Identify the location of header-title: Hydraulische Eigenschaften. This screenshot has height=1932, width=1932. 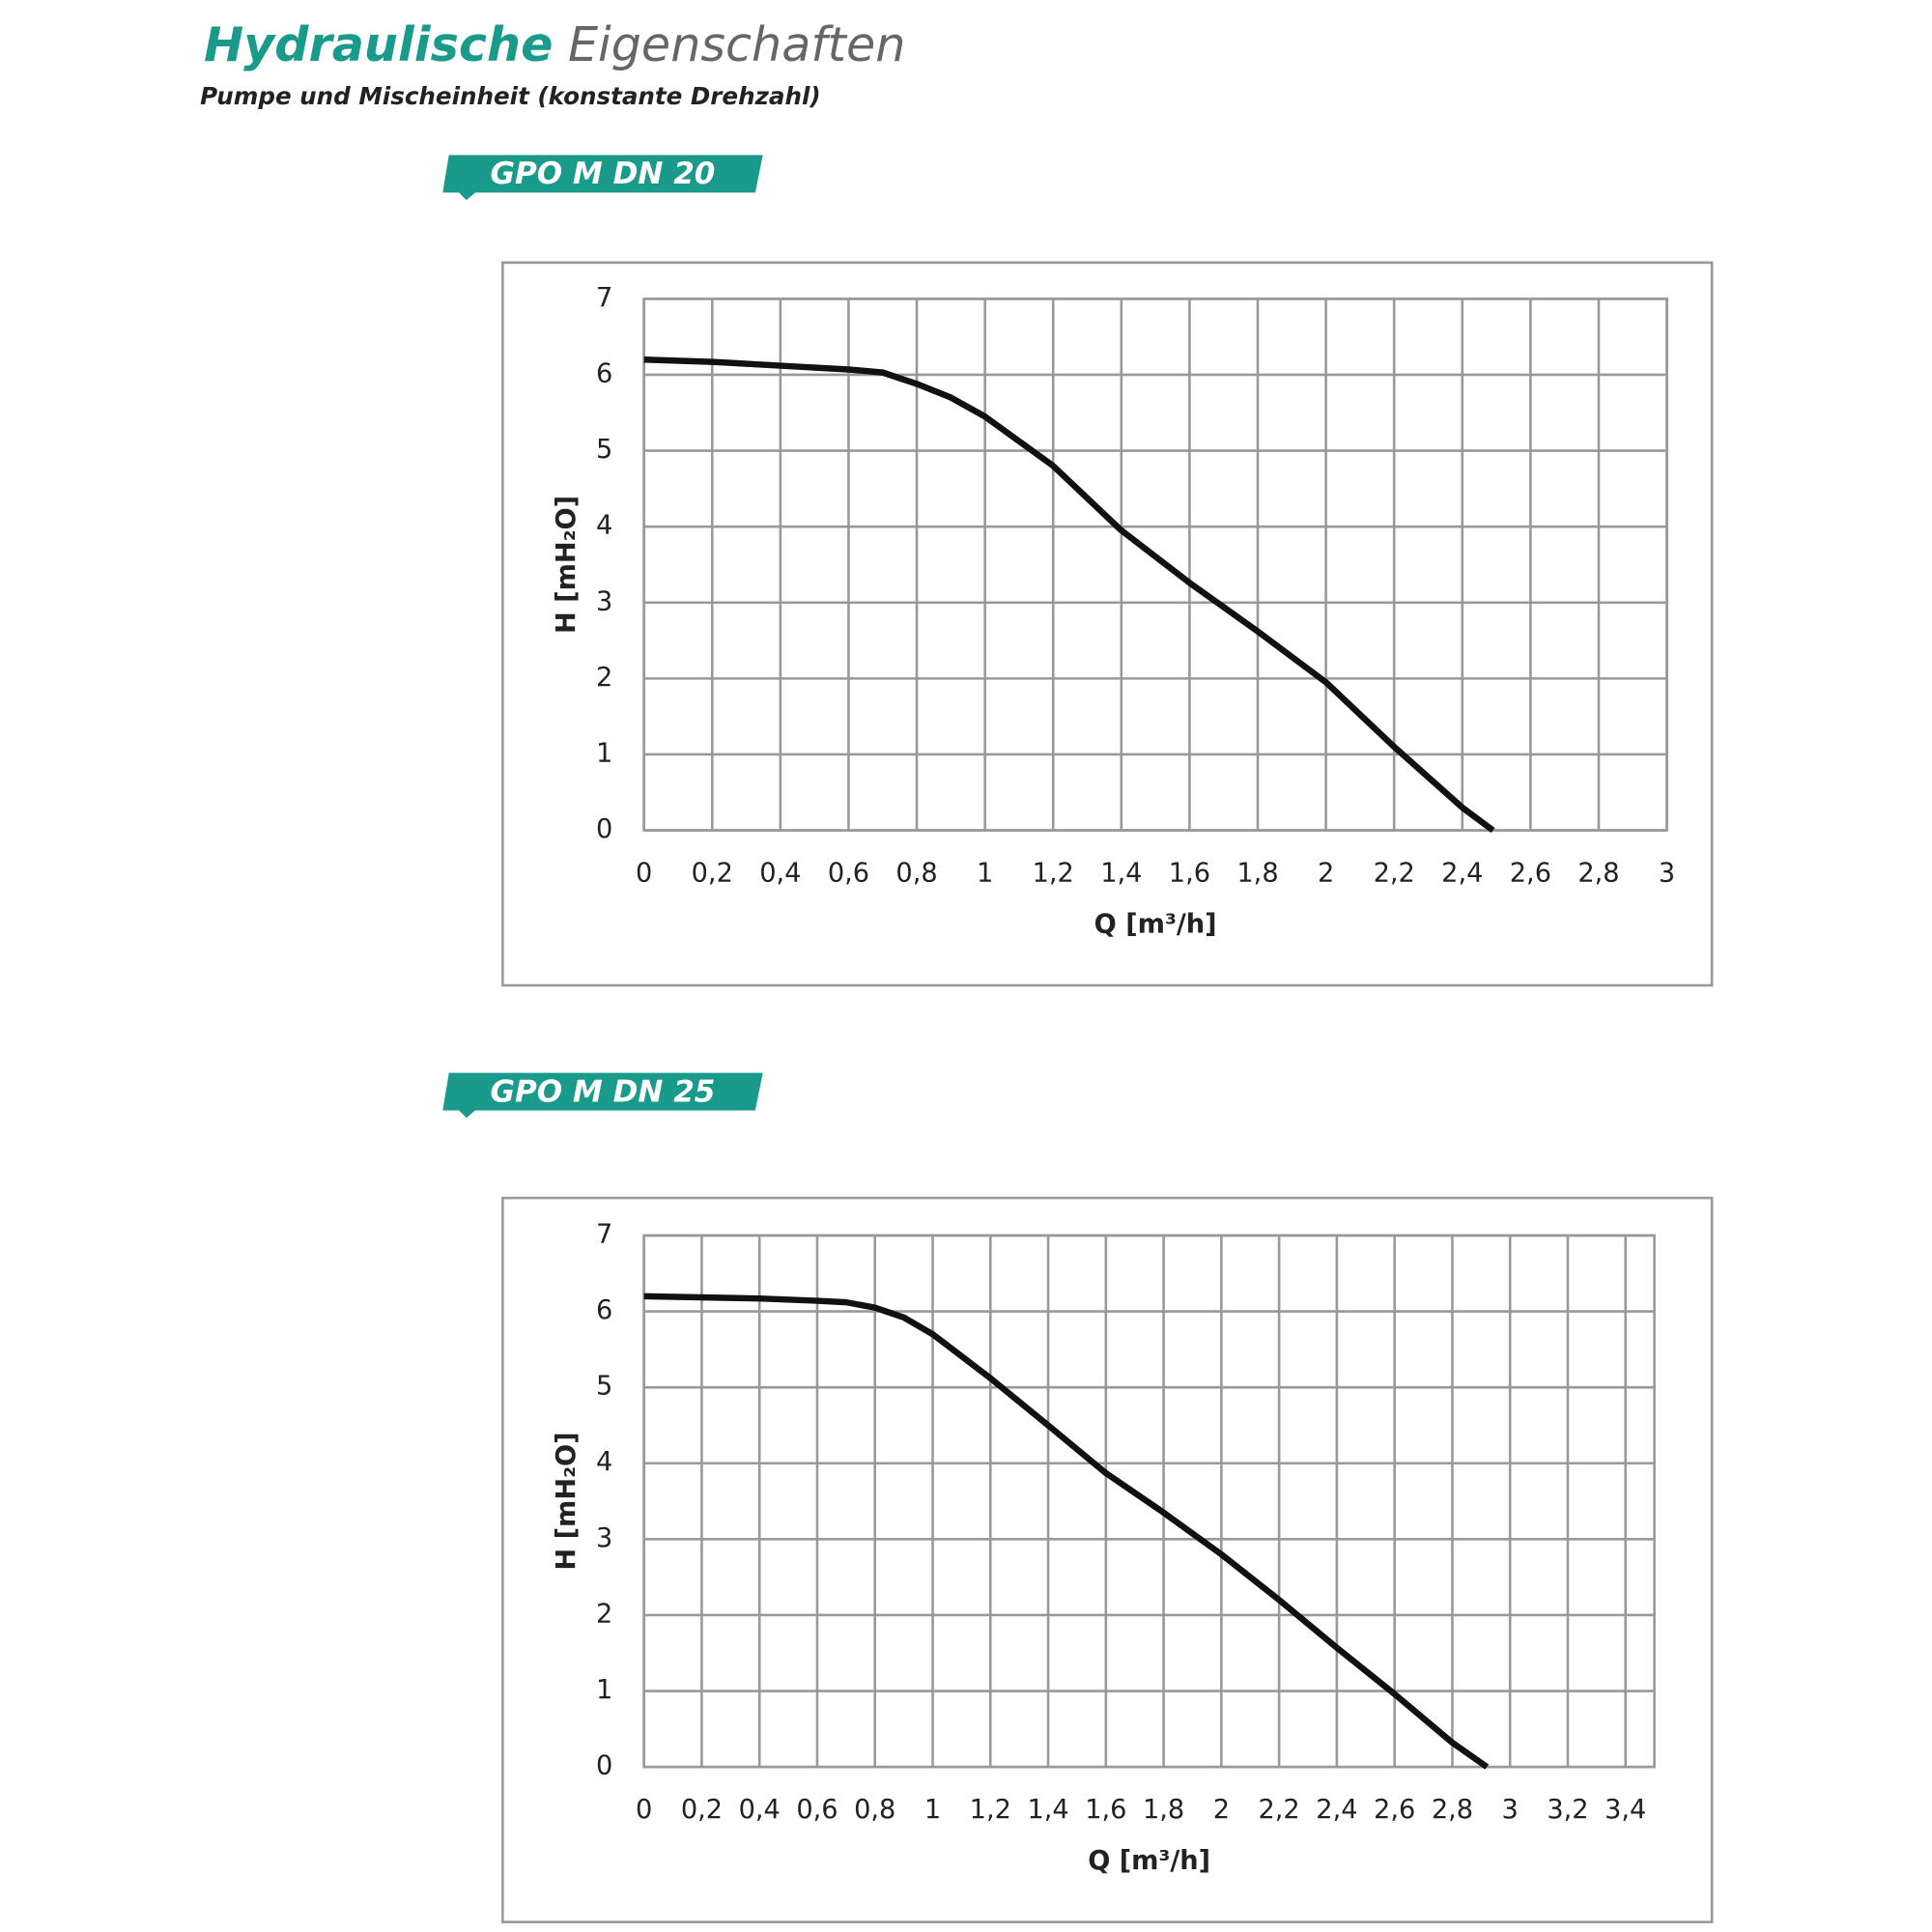
(554, 44).